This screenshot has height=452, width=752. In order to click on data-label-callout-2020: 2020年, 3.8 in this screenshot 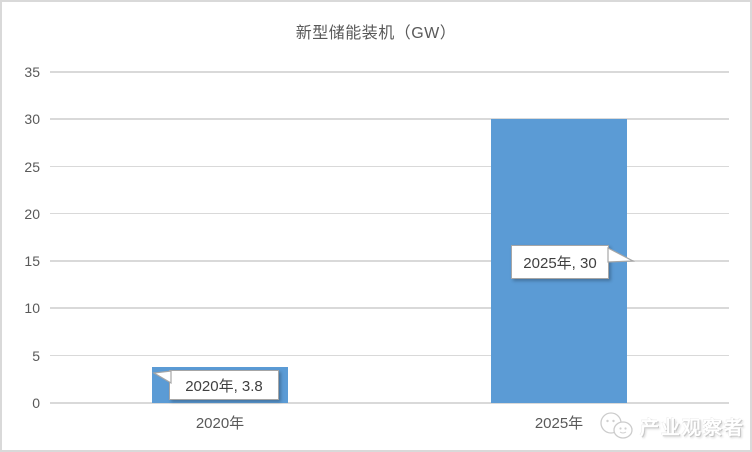, I will do `click(224, 385)`.